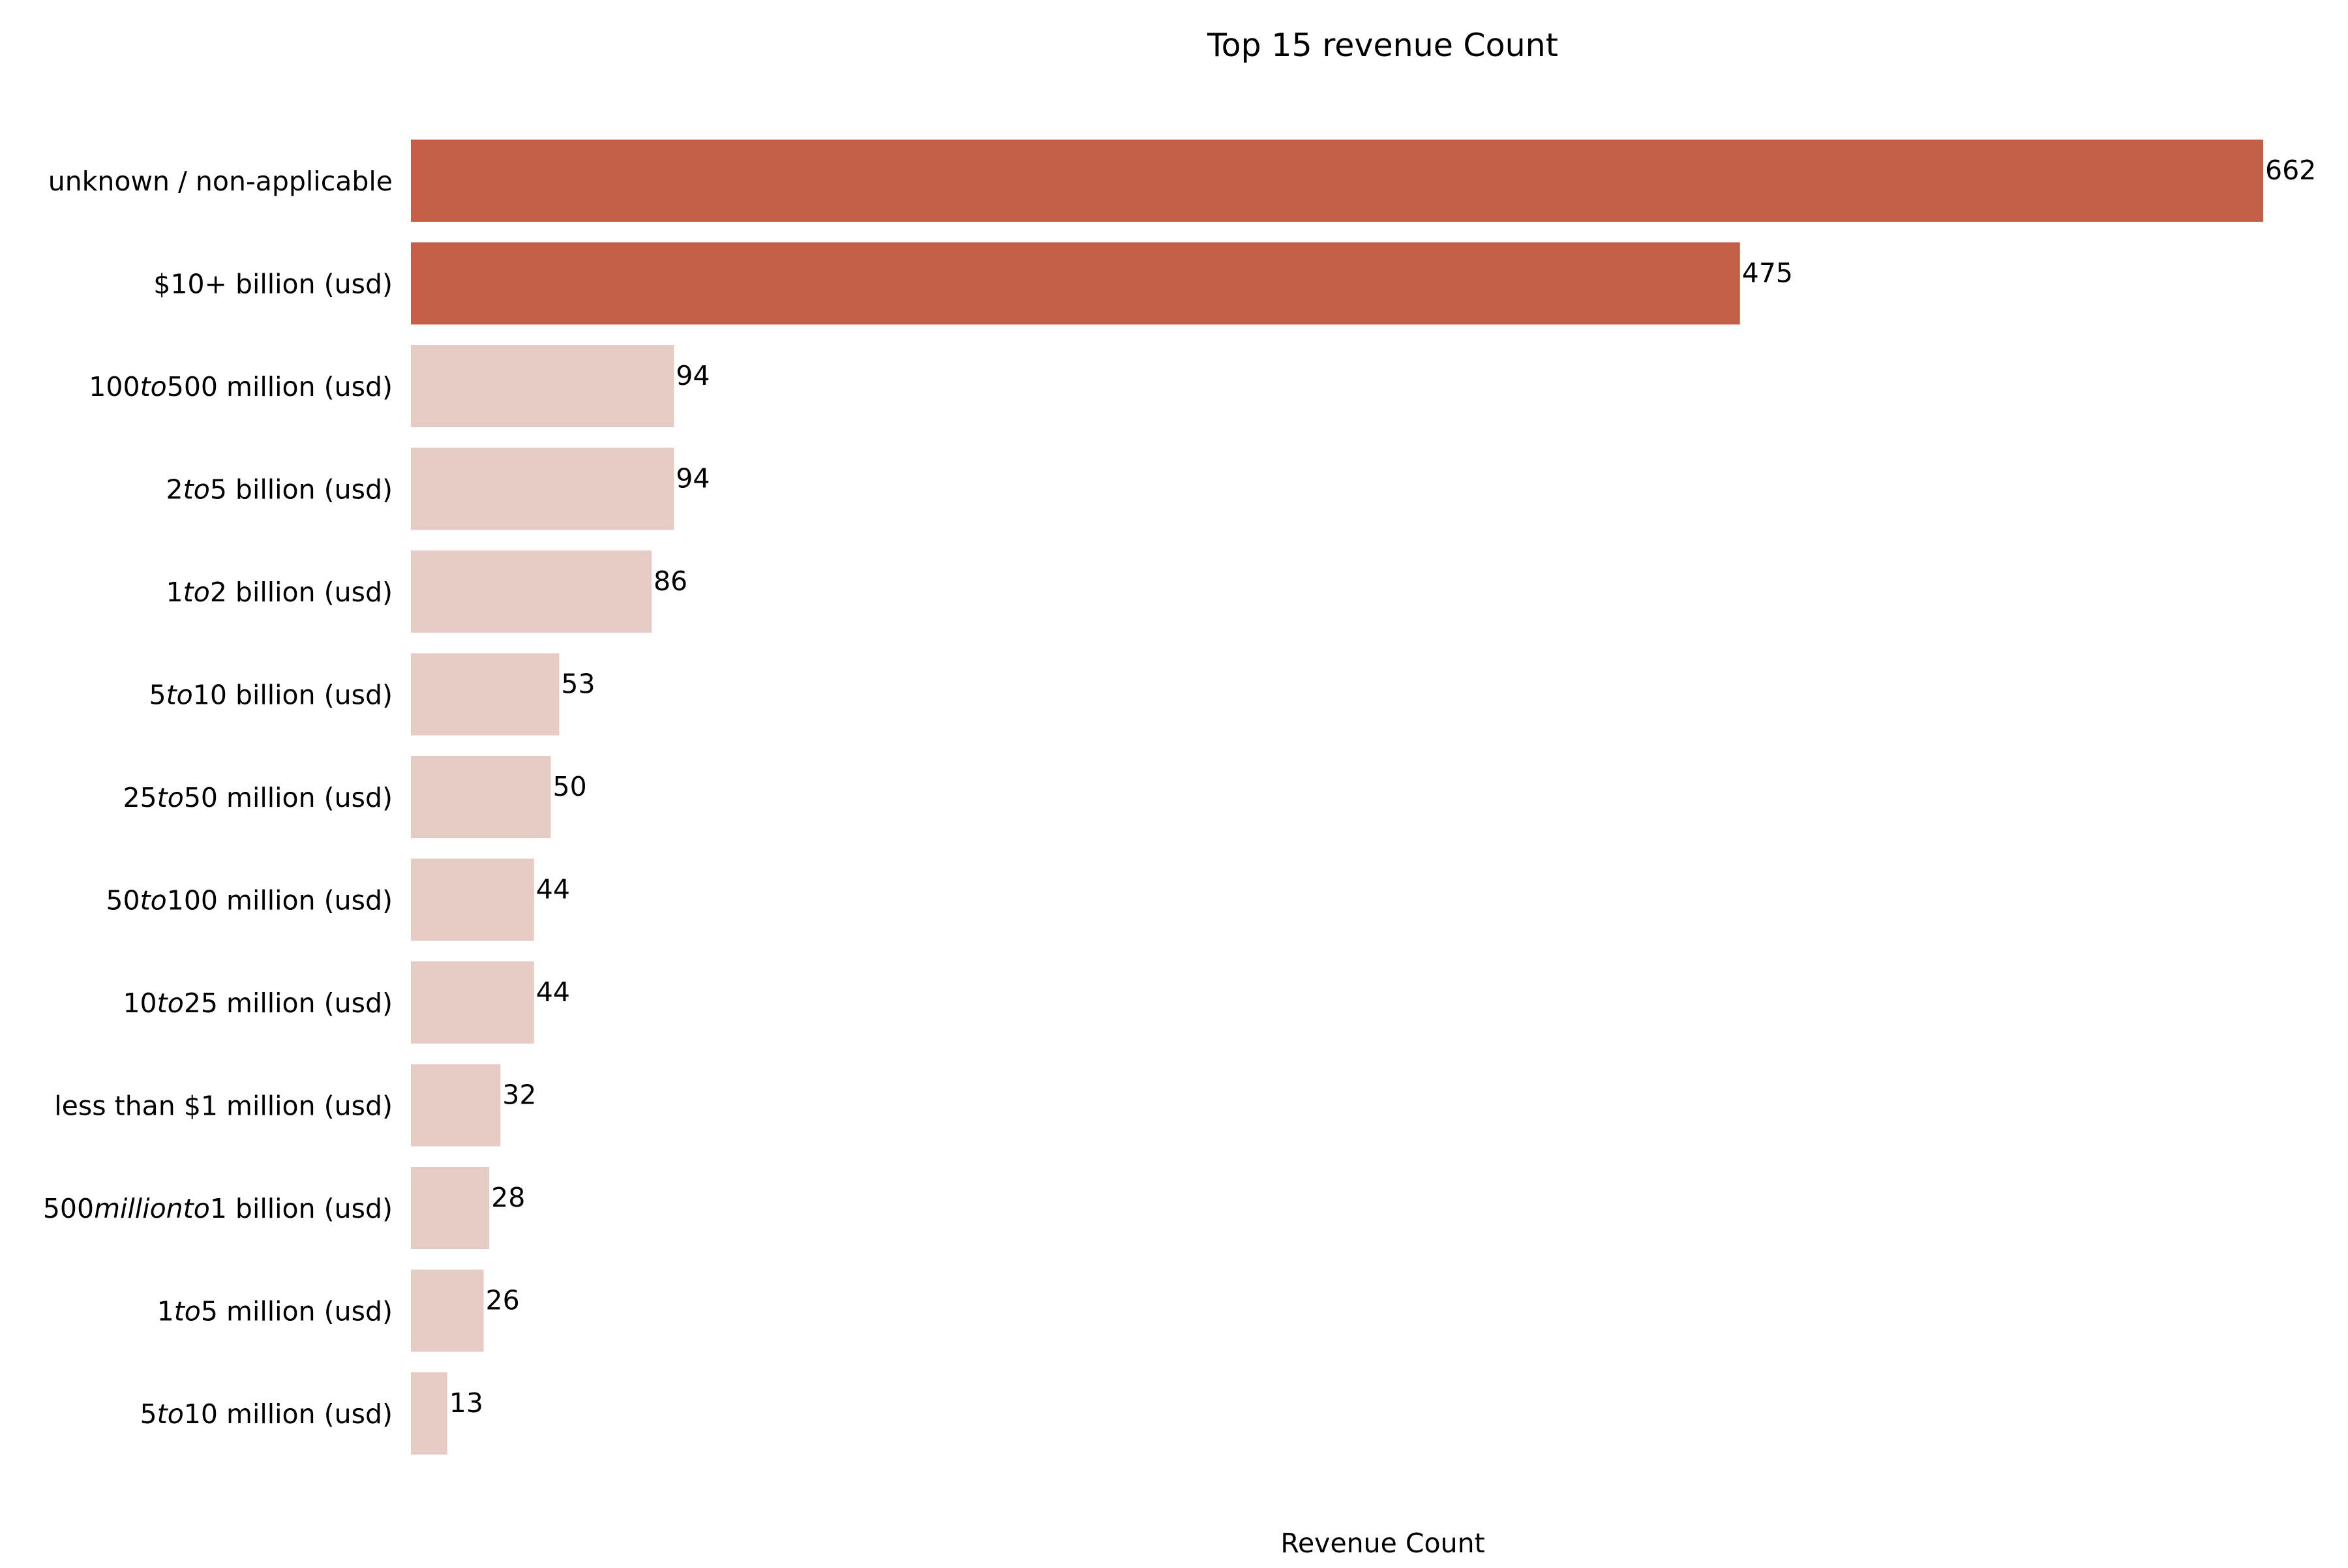 Image resolution: width=2348 pixels, height=1568 pixels. What do you see at coordinates (503, 1300) in the screenshot?
I see `data-label: 26` at bounding box center [503, 1300].